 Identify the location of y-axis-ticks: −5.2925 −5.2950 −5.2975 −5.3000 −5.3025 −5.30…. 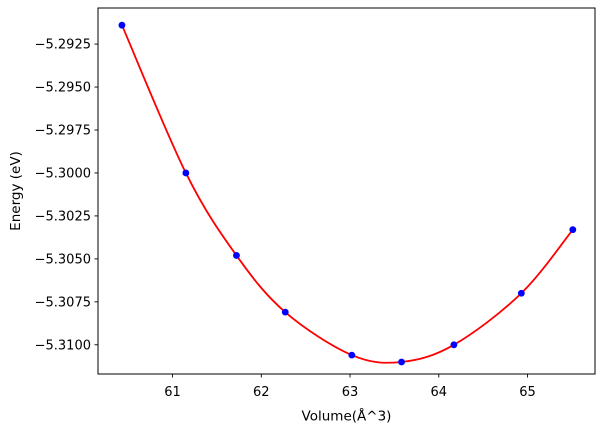
(66, 195).